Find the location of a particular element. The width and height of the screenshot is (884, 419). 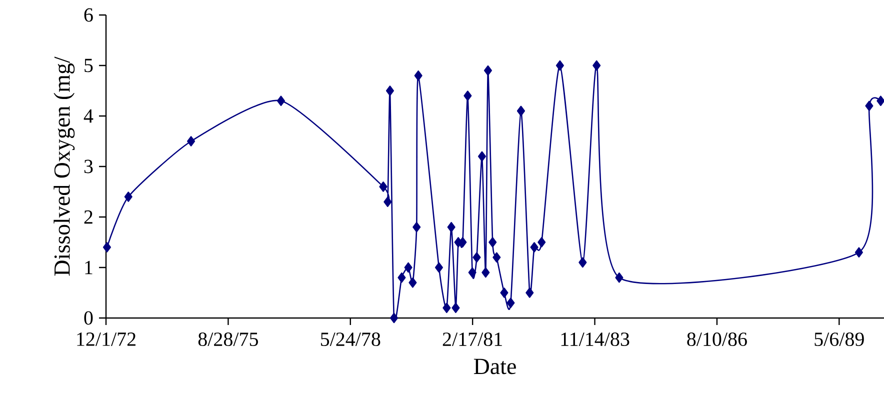

x-tick-label: 5/6/89 is located at coordinates (839, 339).